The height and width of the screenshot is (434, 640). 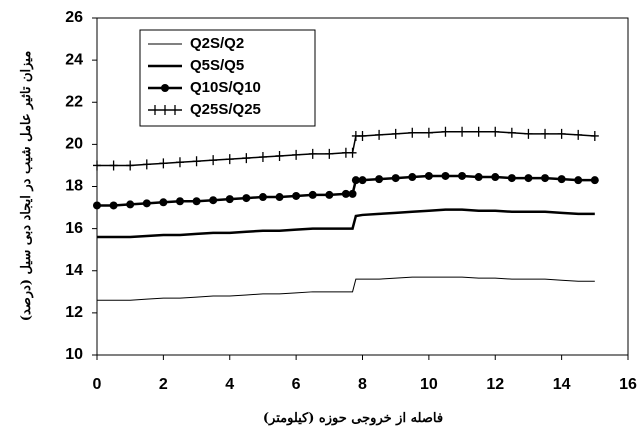 I want to click on y-tick-label: 16, so click(x=74, y=228).